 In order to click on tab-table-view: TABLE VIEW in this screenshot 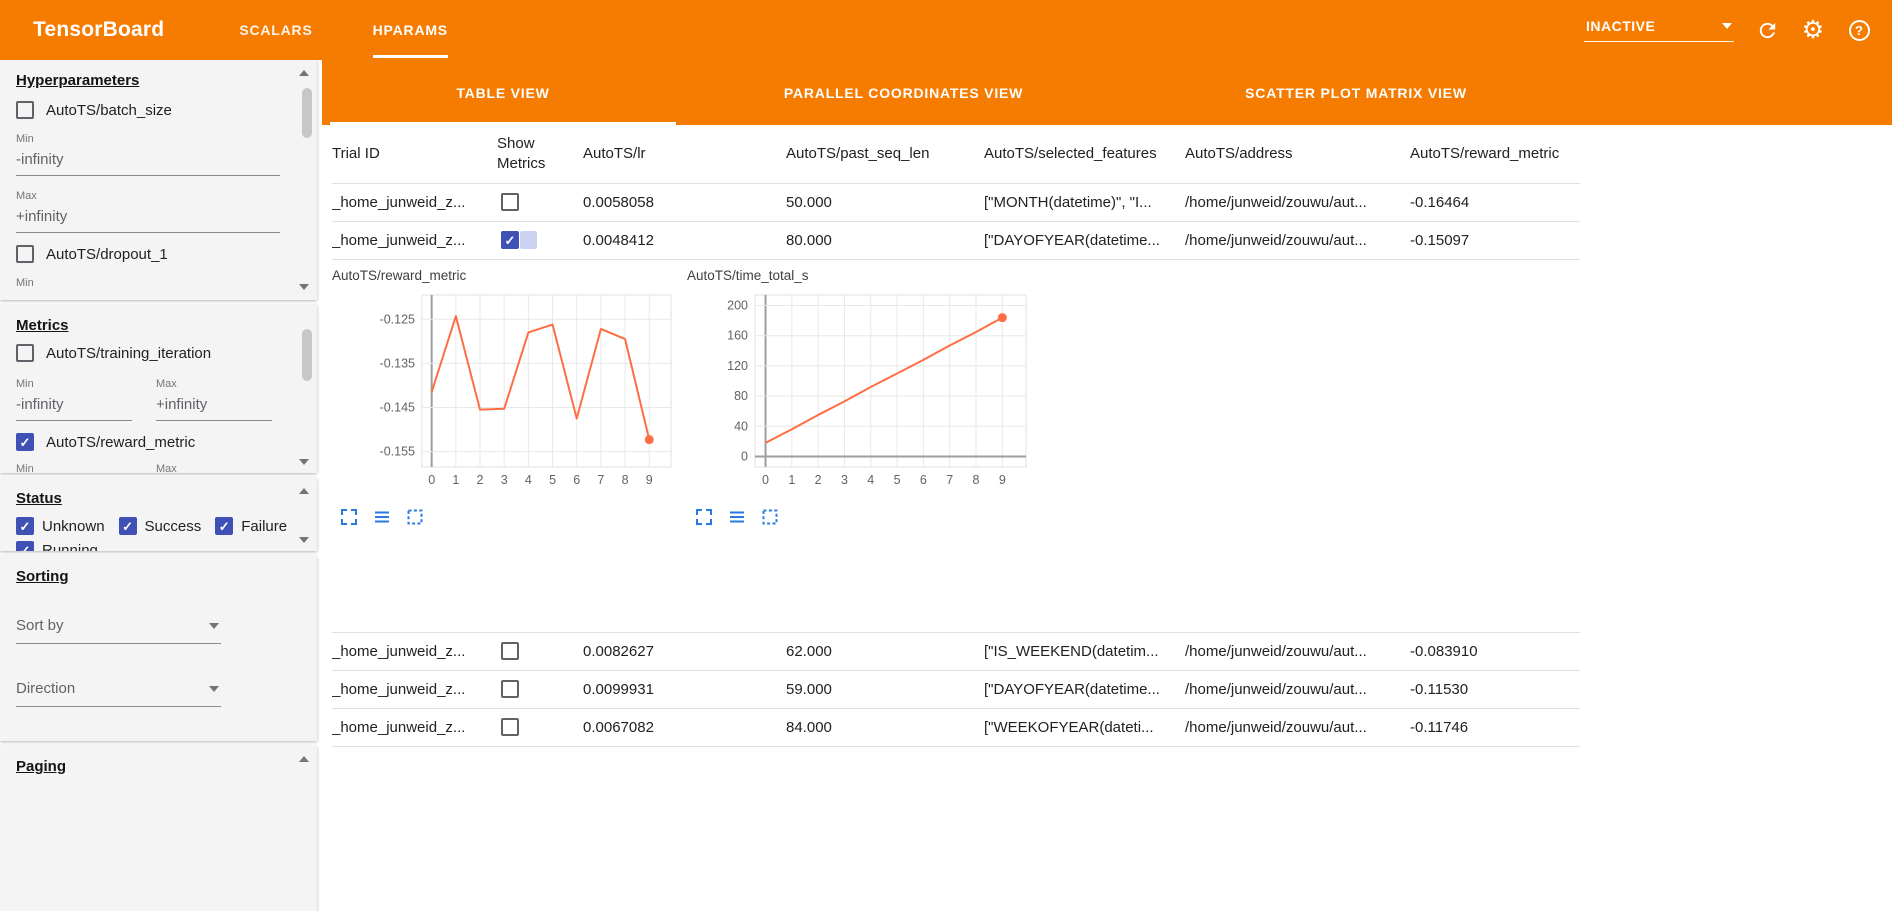, I will do `click(503, 92)`.